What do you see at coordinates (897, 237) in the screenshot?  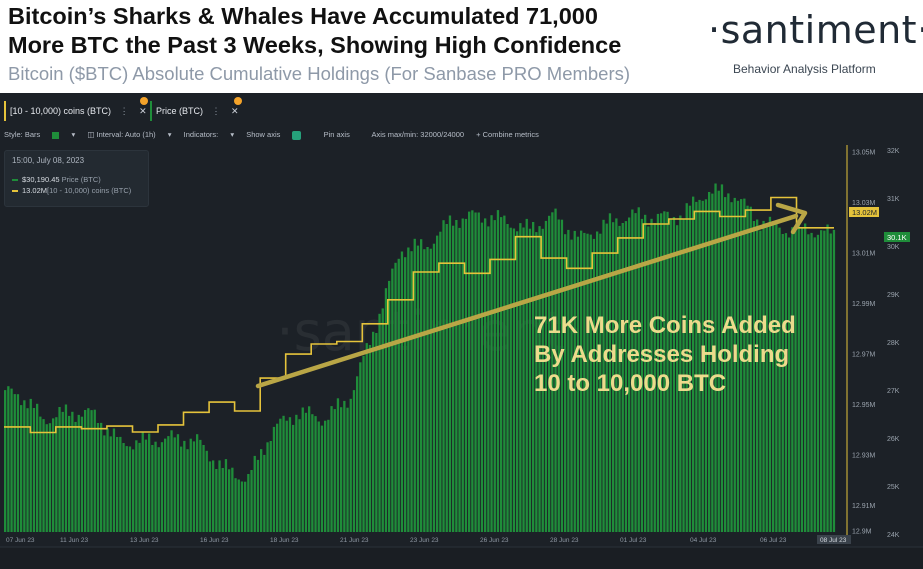 I see `current-price-bg` at bounding box center [897, 237].